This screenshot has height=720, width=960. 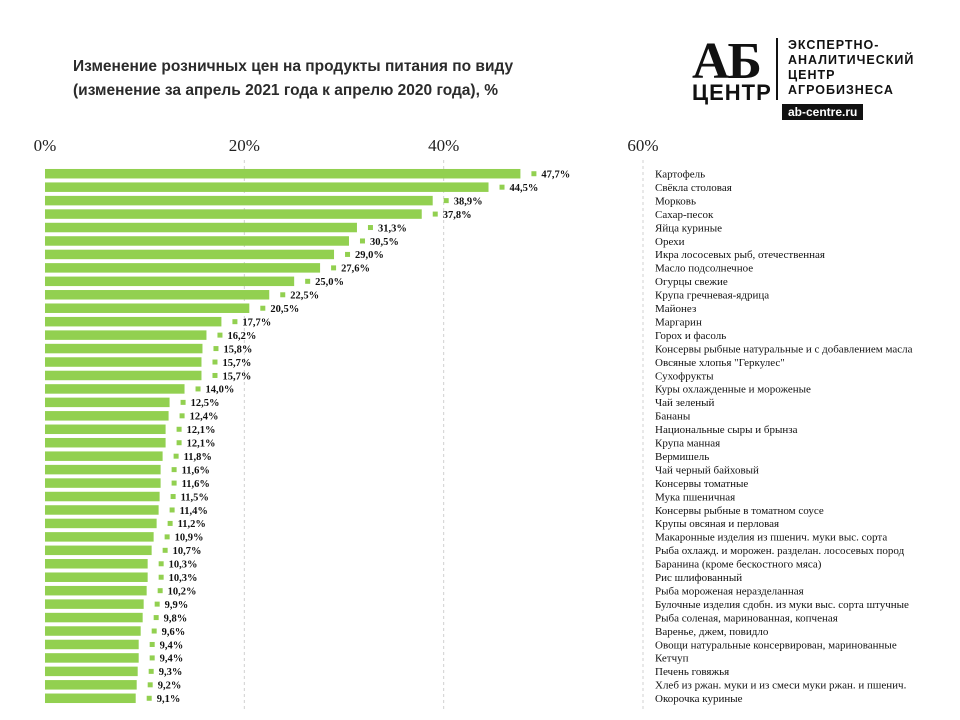 What do you see at coordinates (468, 201) in the screenshot?
I see `value-label: 38,9%` at bounding box center [468, 201].